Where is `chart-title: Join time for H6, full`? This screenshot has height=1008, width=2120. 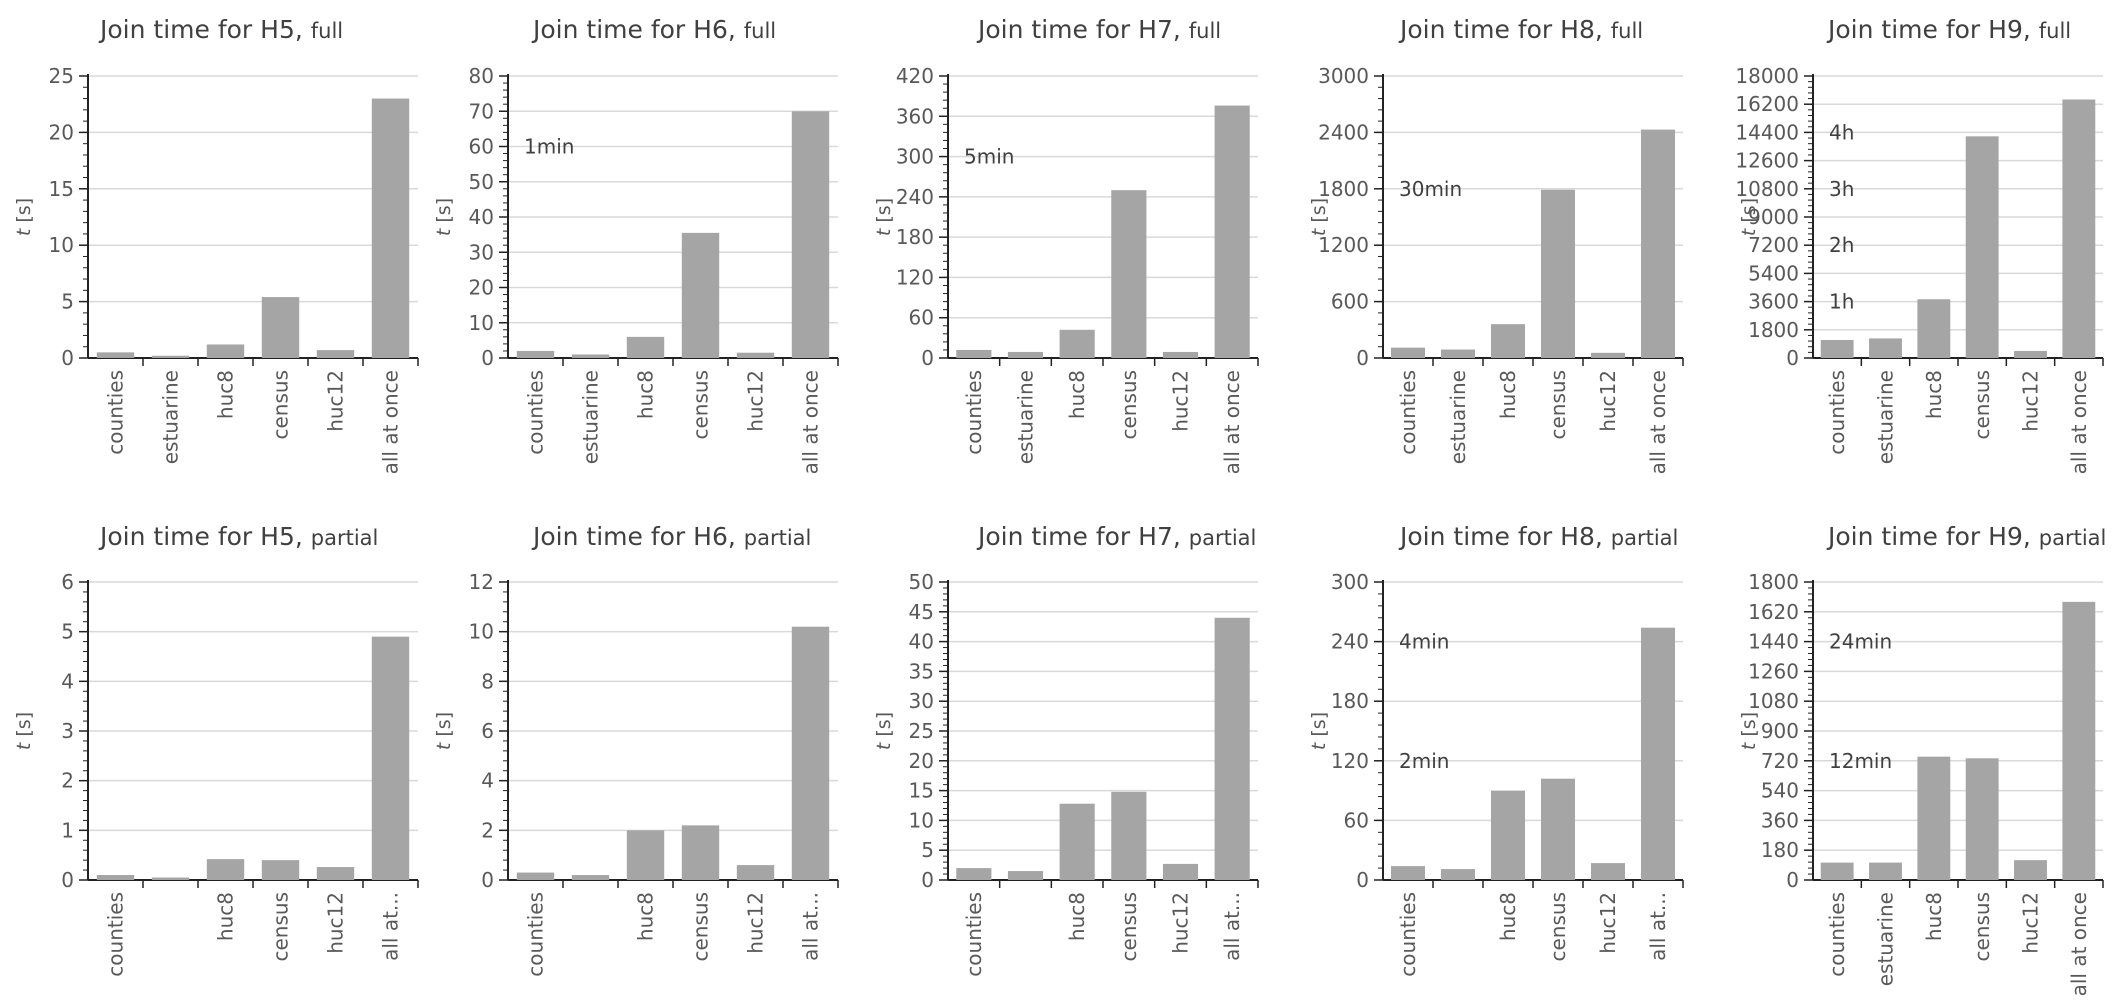 chart-title: Join time for H6, full is located at coordinates (653, 29).